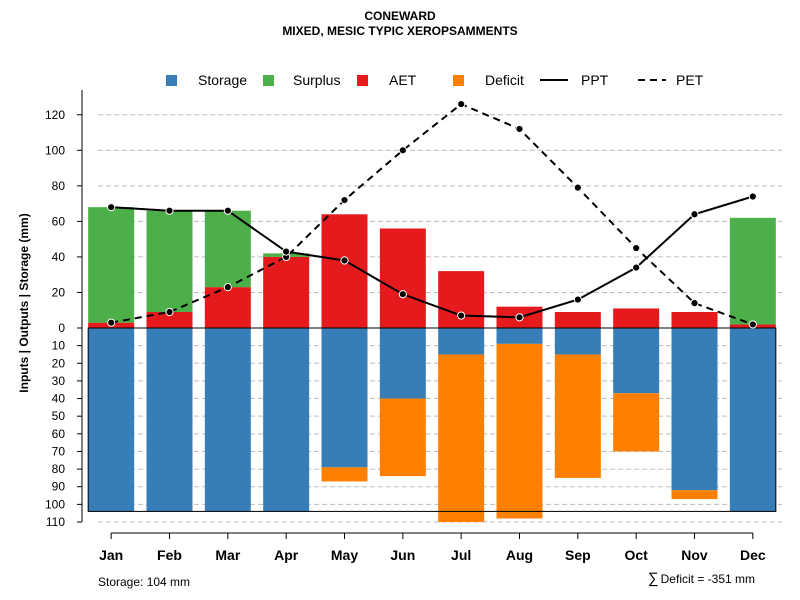  I want to click on x-tick-label-nov: Nov, so click(694, 555).